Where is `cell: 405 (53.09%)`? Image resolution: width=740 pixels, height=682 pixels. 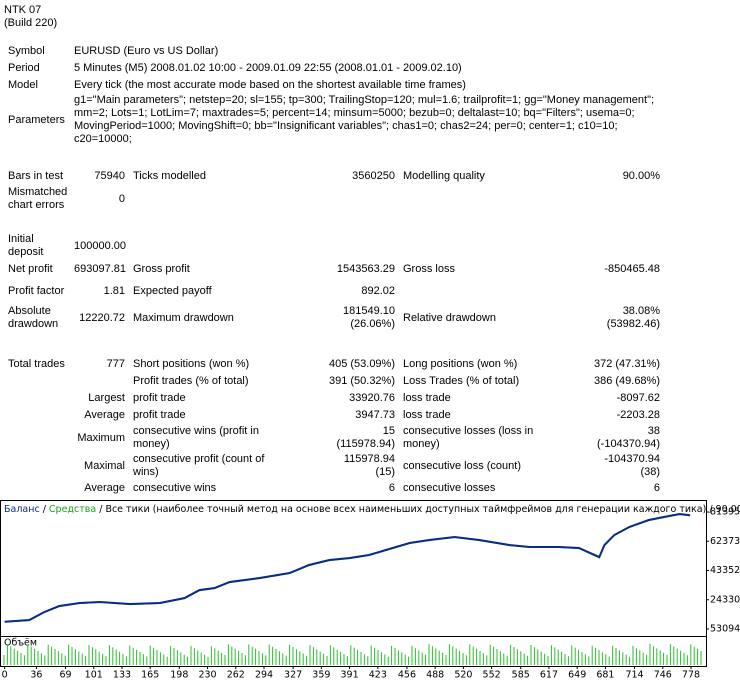 cell: 405 (53.09%) is located at coordinates (361, 364).